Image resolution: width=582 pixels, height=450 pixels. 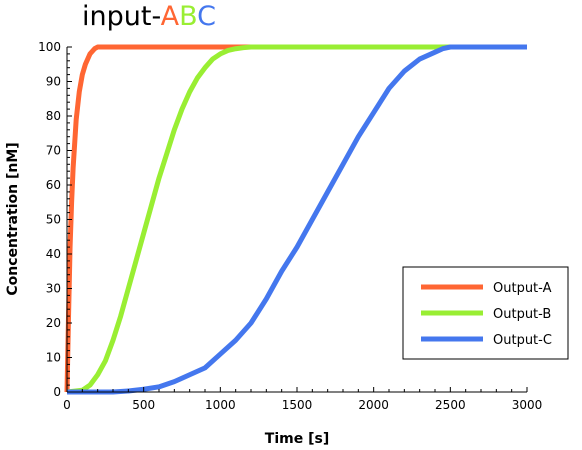 What do you see at coordinates (522, 340) in the screenshot?
I see `legend-label-output-c: Output-C` at bounding box center [522, 340].